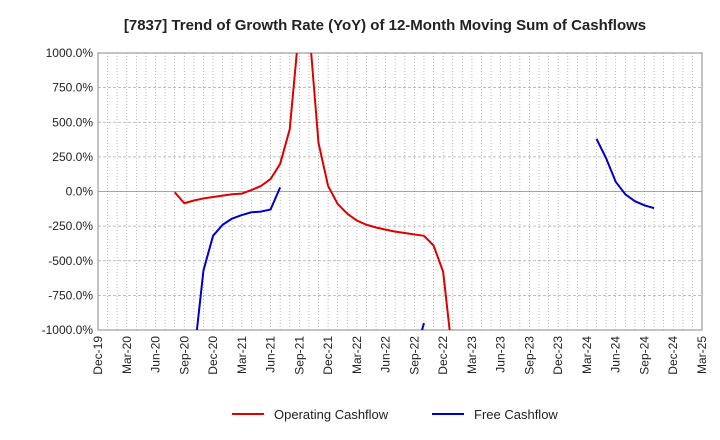 This screenshot has height=440, width=720. What do you see at coordinates (357, 355) in the screenshot?
I see `x-tick-label: Mar-22` at bounding box center [357, 355].